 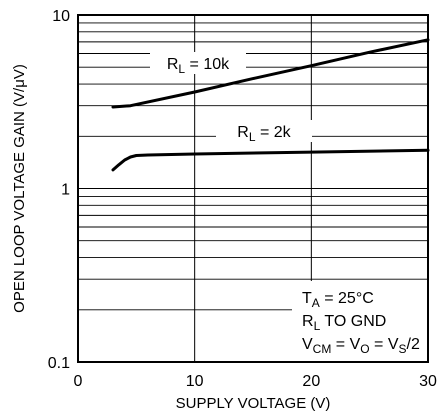 What do you see at coordinates (61, 16) in the screenshot?
I see `y-tick-label: 10` at bounding box center [61, 16].